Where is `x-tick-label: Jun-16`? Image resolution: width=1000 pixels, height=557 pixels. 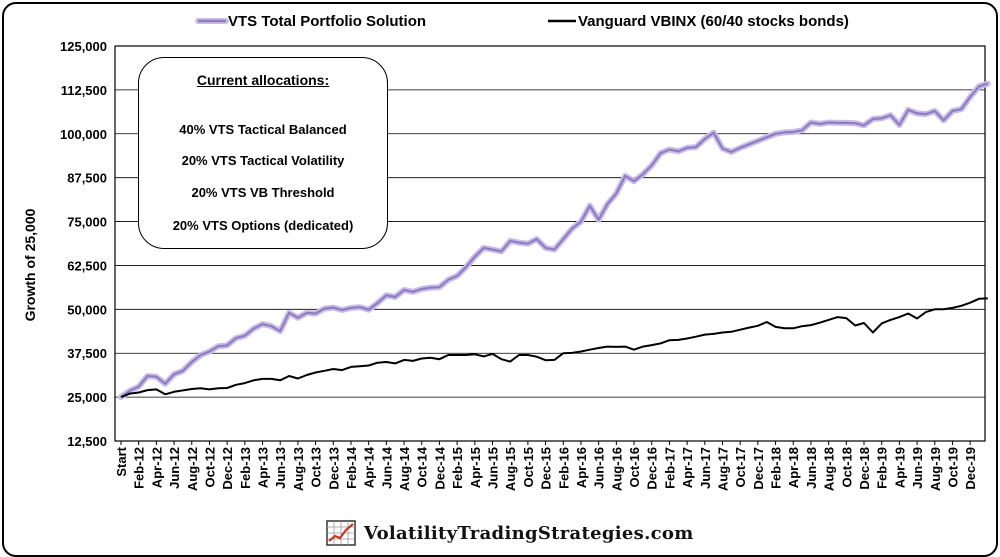 x-tick-label: Jun-16 is located at coordinates (599, 468).